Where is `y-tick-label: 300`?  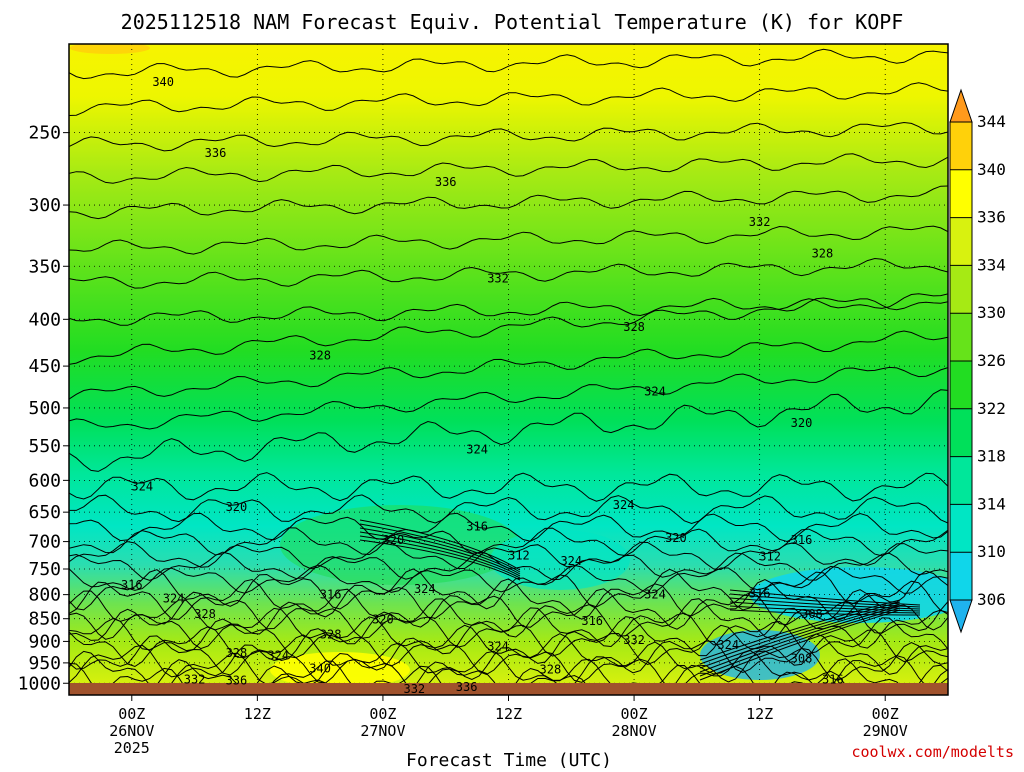 y-tick-label: 300 is located at coordinates (44, 205).